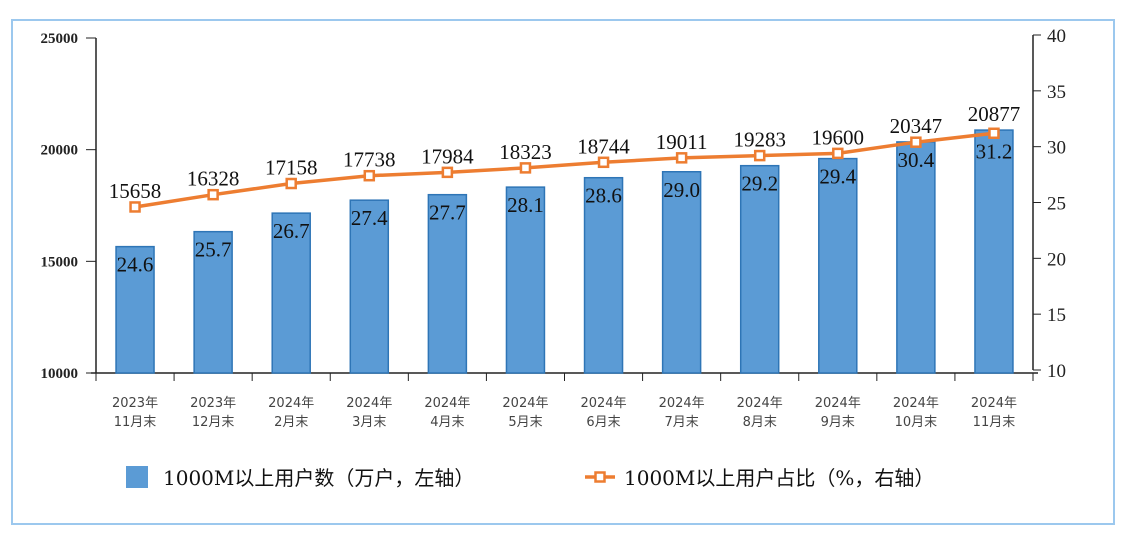  Describe the element at coordinates (291, 422) in the screenshot. I see `category-label-month: 2月末` at that location.